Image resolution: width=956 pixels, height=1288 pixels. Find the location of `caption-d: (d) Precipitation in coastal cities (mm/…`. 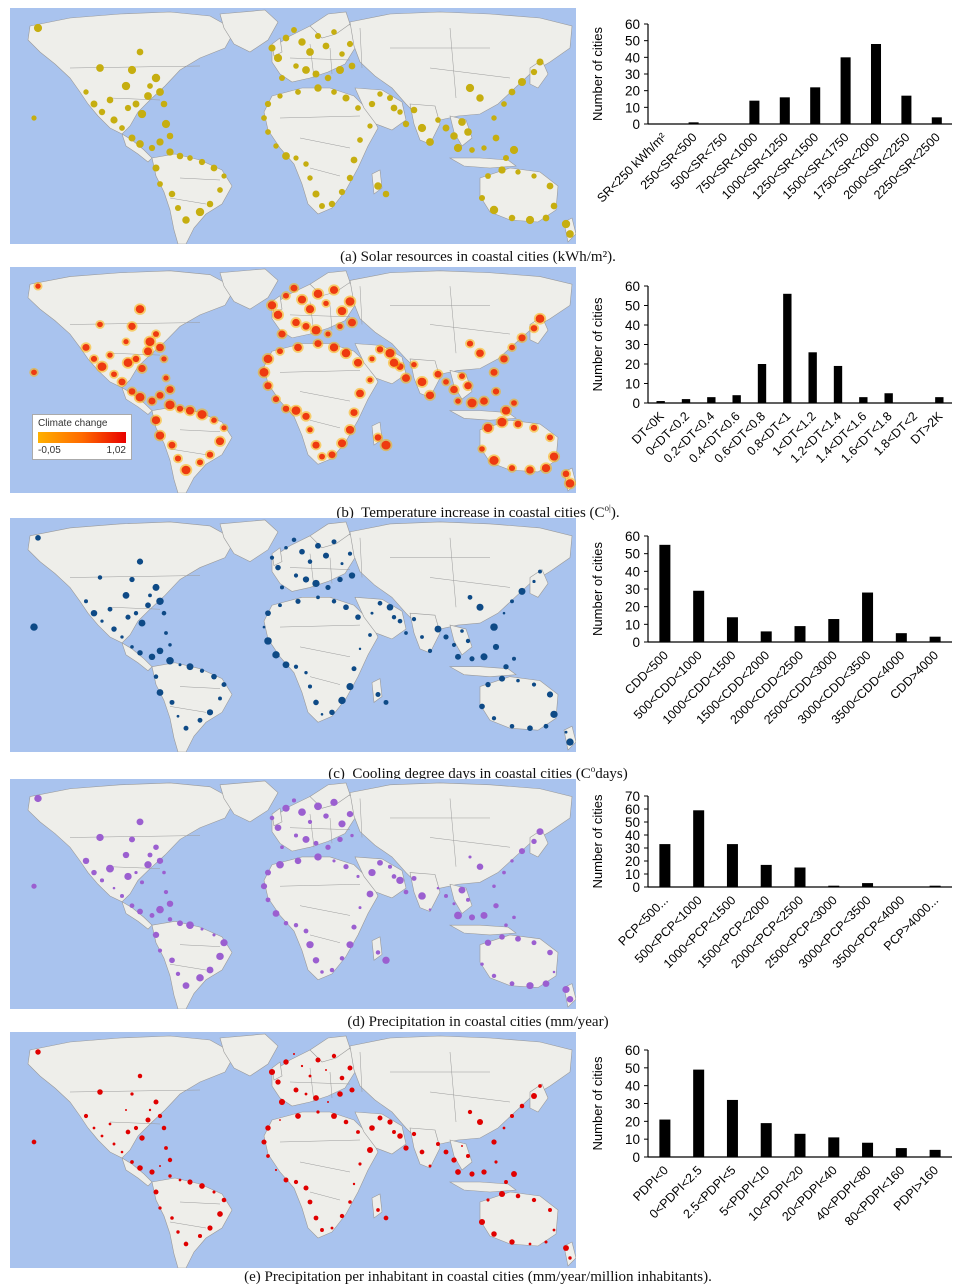

caption-d: (d) Precipitation in coastal cities (mm/… is located at coordinates (478, 1022).